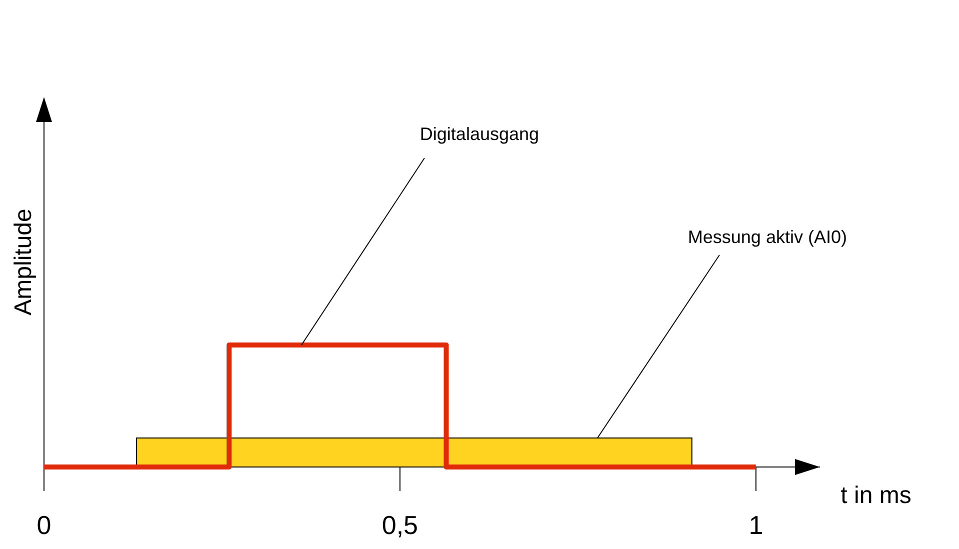  I want to click on text: Digitalausgang, so click(480, 134).